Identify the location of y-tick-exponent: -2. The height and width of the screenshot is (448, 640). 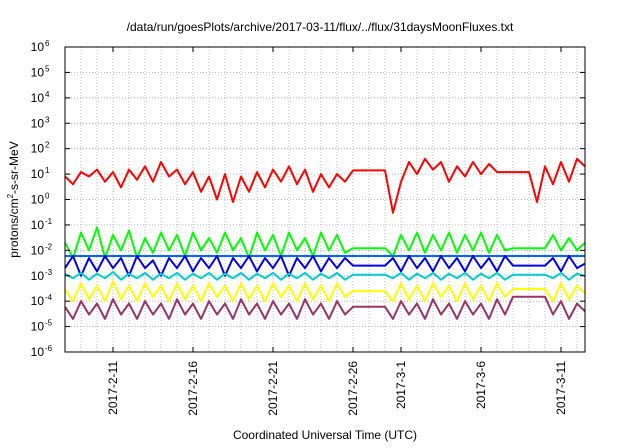
(49, 246).